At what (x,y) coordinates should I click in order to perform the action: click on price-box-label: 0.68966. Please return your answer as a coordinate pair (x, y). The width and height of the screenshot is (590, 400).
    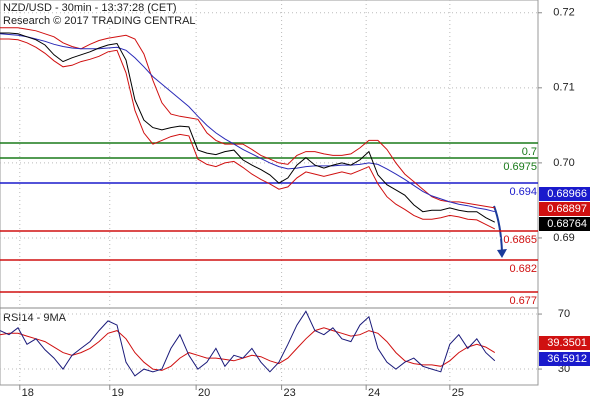
    Looking at the image, I should click on (567, 194).